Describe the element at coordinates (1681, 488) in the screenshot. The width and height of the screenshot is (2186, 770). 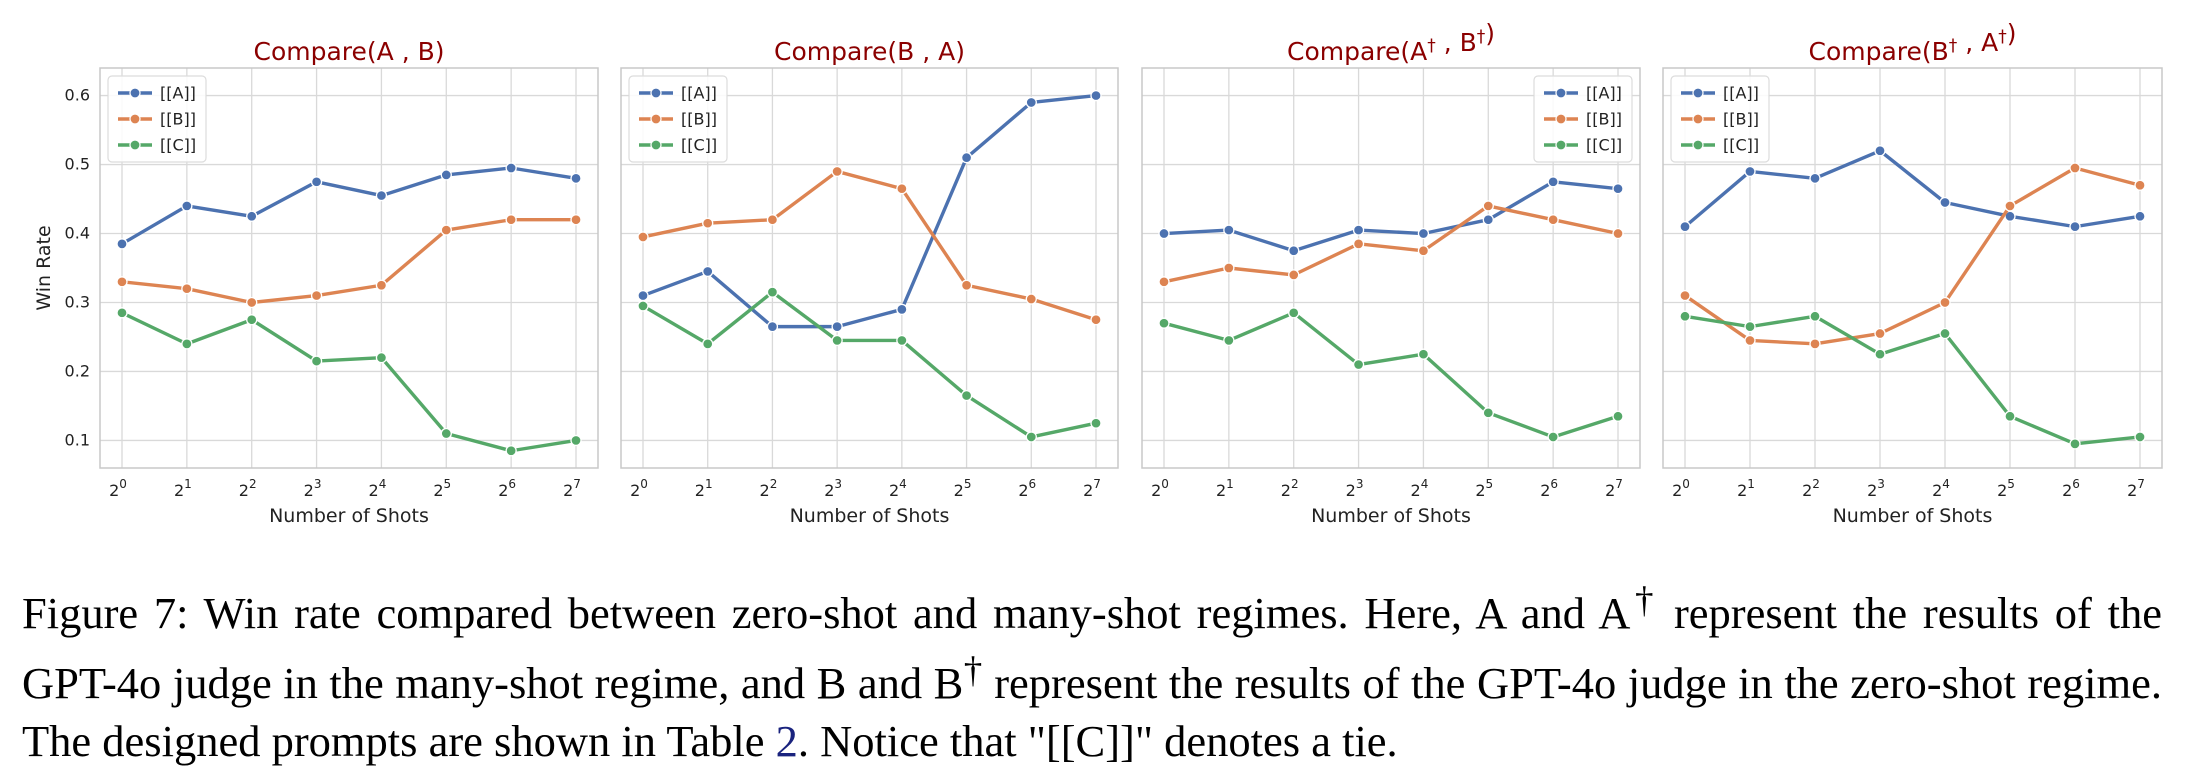
I see `x-tick-label: 20` at that location.